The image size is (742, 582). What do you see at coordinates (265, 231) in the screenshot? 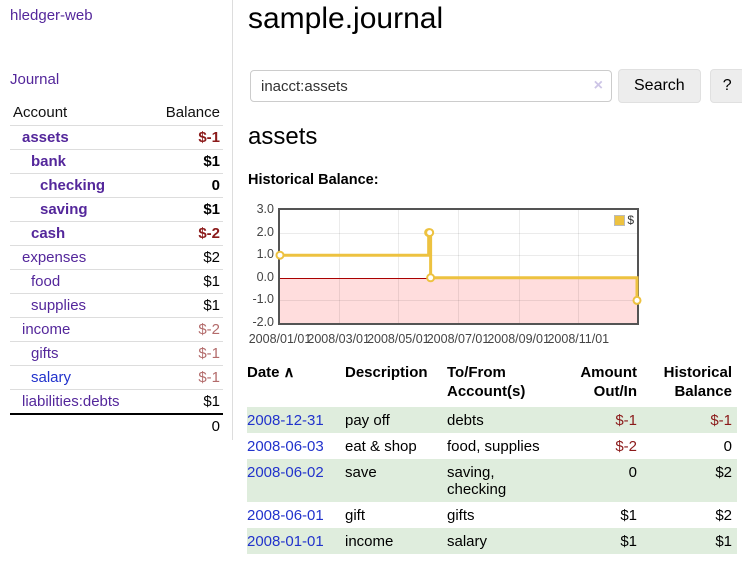
I see `y-axis-tick-label: 2.0` at bounding box center [265, 231].